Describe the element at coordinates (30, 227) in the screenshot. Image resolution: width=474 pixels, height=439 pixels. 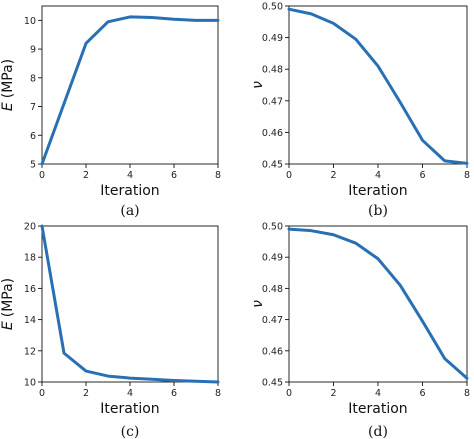
I see `y-tick-label: 20` at that location.